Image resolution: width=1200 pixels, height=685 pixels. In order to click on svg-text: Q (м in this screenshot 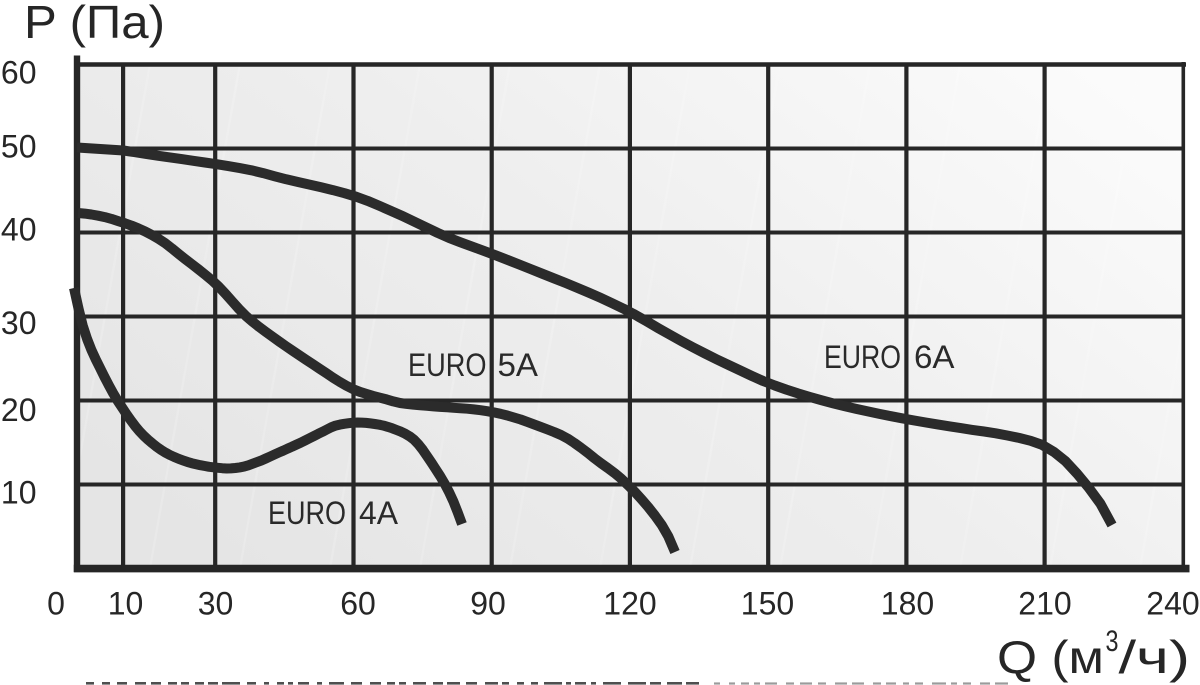, I will do `click(1050, 657)`.